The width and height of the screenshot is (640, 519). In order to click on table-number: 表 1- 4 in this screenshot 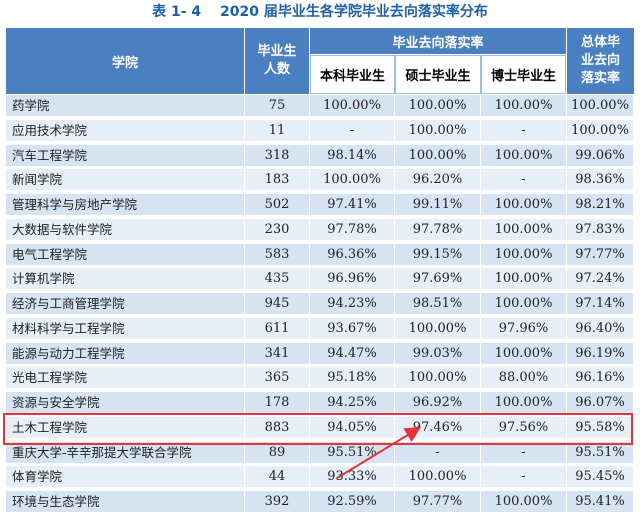, I will do `click(177, 12)`.